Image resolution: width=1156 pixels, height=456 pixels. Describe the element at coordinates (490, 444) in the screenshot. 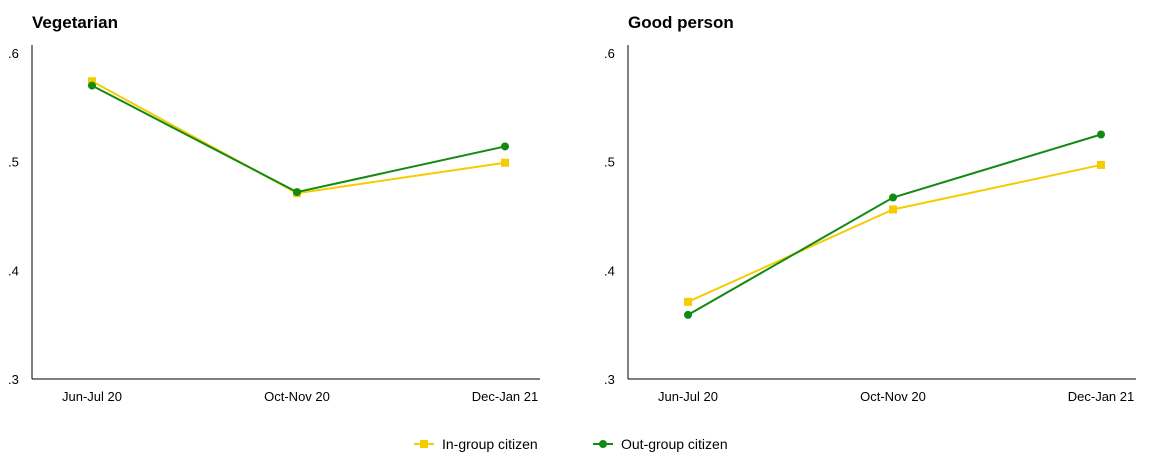

I see `legend-label: In-group citizen` at that location.